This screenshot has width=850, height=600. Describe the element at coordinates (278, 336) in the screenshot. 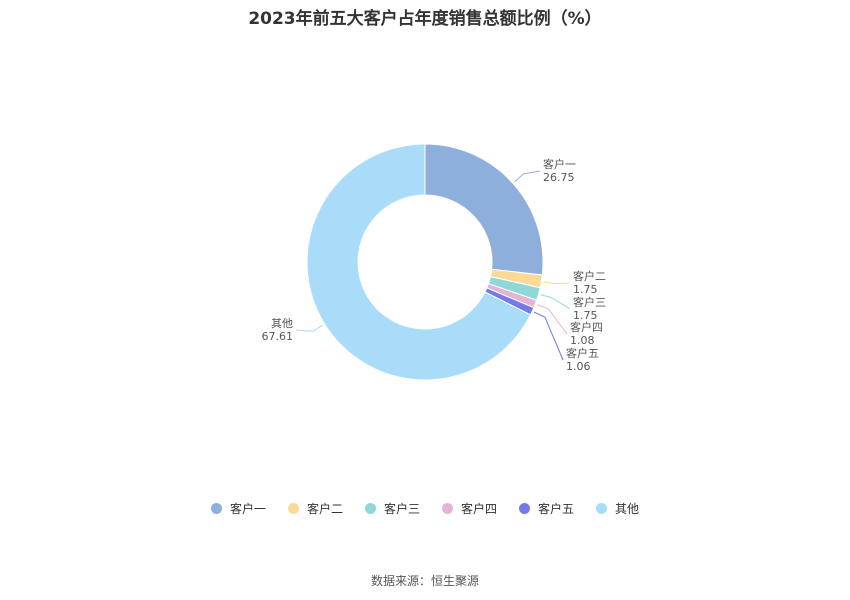

I see `slice-label-value-6: 67.61` at that location.